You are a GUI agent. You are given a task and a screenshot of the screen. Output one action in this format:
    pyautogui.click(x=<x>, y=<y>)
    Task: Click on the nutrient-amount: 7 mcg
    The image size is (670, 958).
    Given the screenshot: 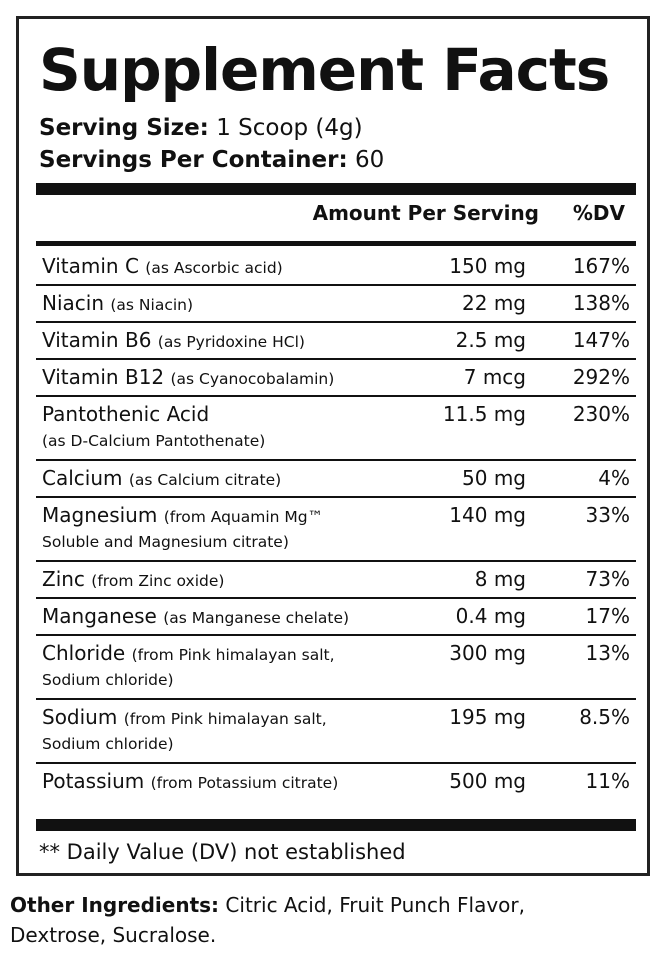 What is the action you would take?
    pyautogui.click(x=494, y=377)
    